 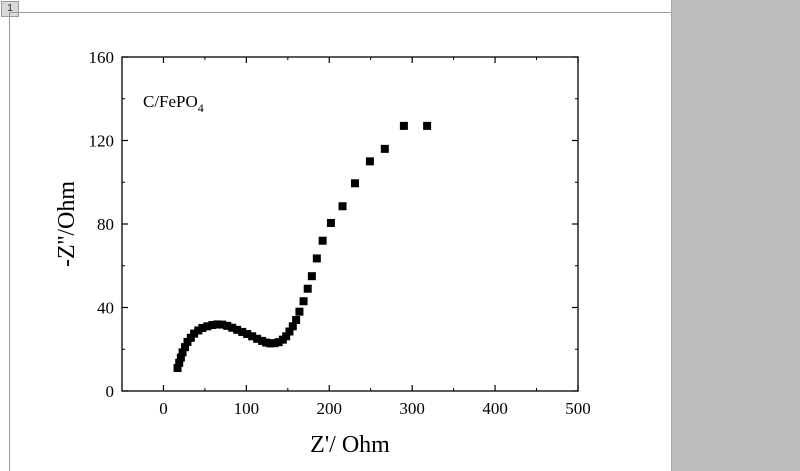 I want to click on y-tick-label: 160, so click(x=102, y=57).